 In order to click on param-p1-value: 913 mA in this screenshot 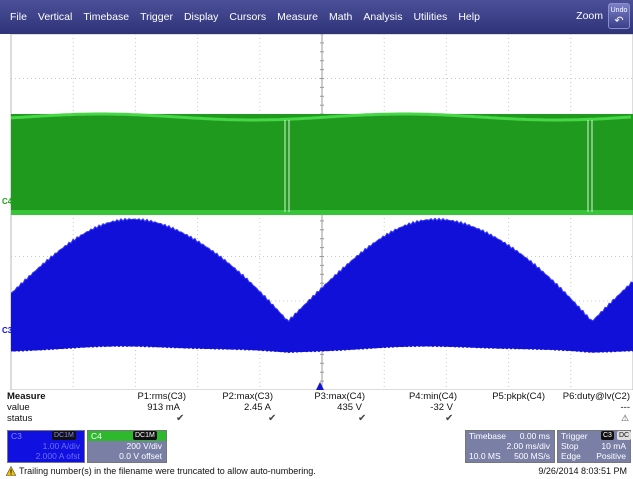, I will do `click(163, 407)`.